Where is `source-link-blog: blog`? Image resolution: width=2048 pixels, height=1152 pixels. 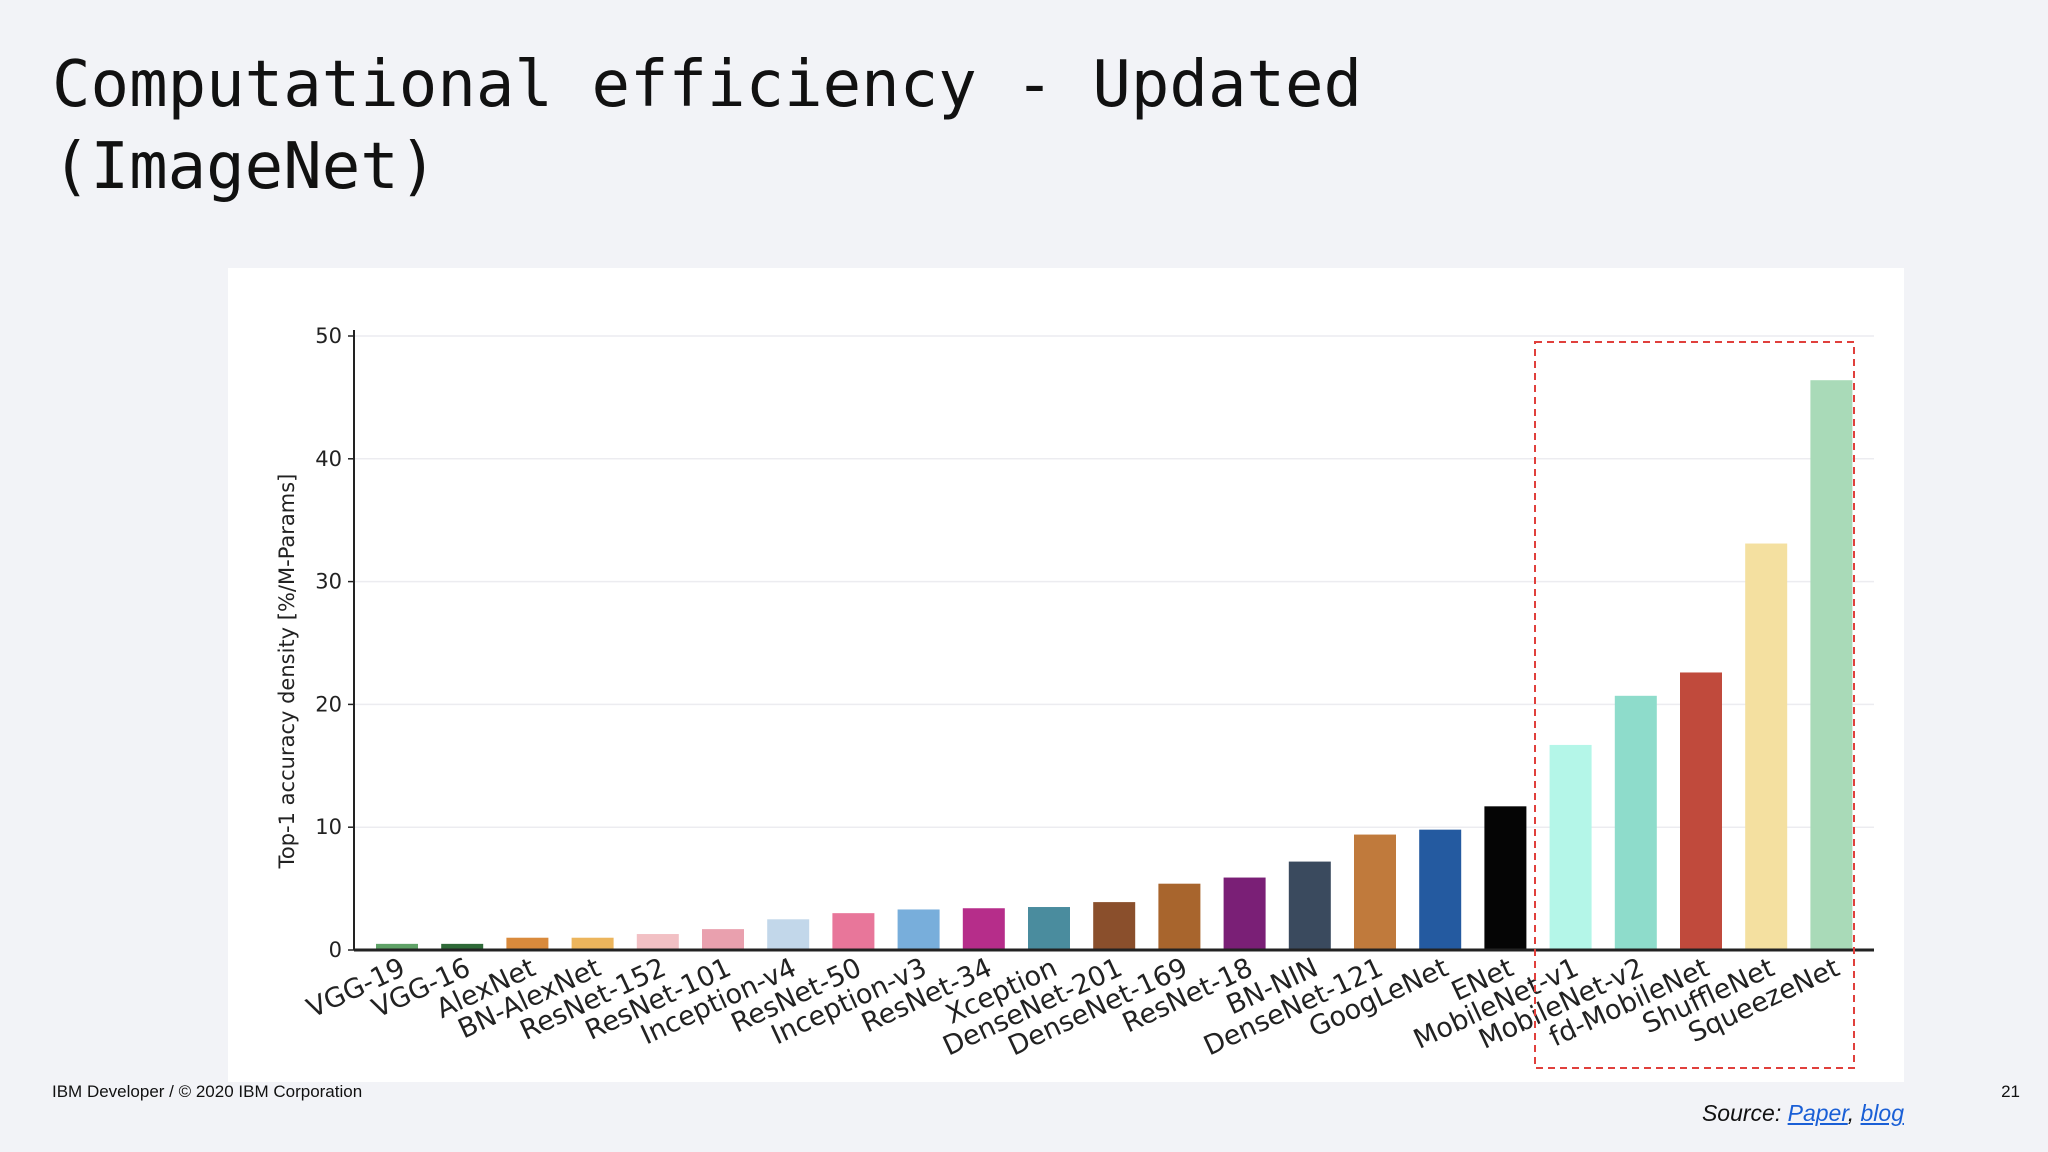
source-link-blog: blog is located at coordinates (1882, 1113).